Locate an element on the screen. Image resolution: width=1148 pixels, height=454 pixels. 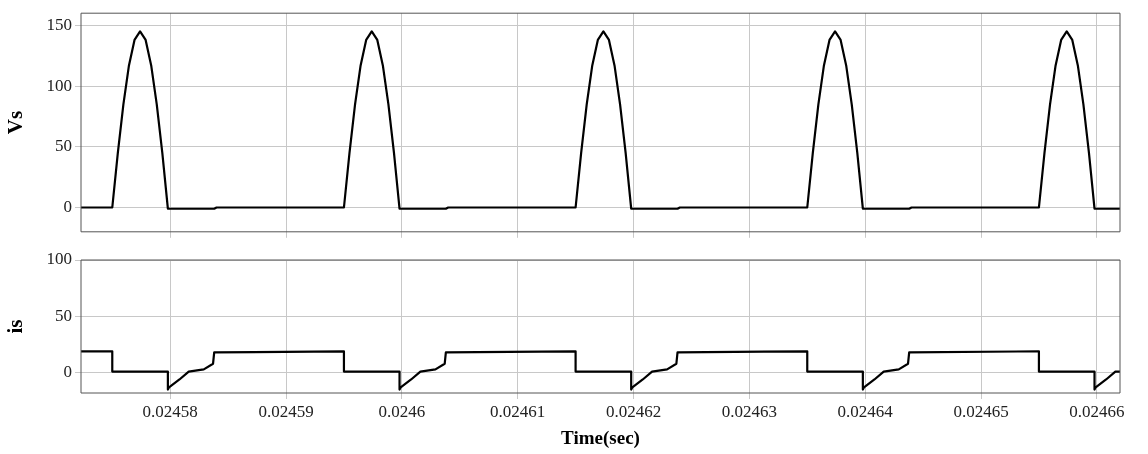
x-tick-label: 0.0246 is located at coordinates (402, 411).